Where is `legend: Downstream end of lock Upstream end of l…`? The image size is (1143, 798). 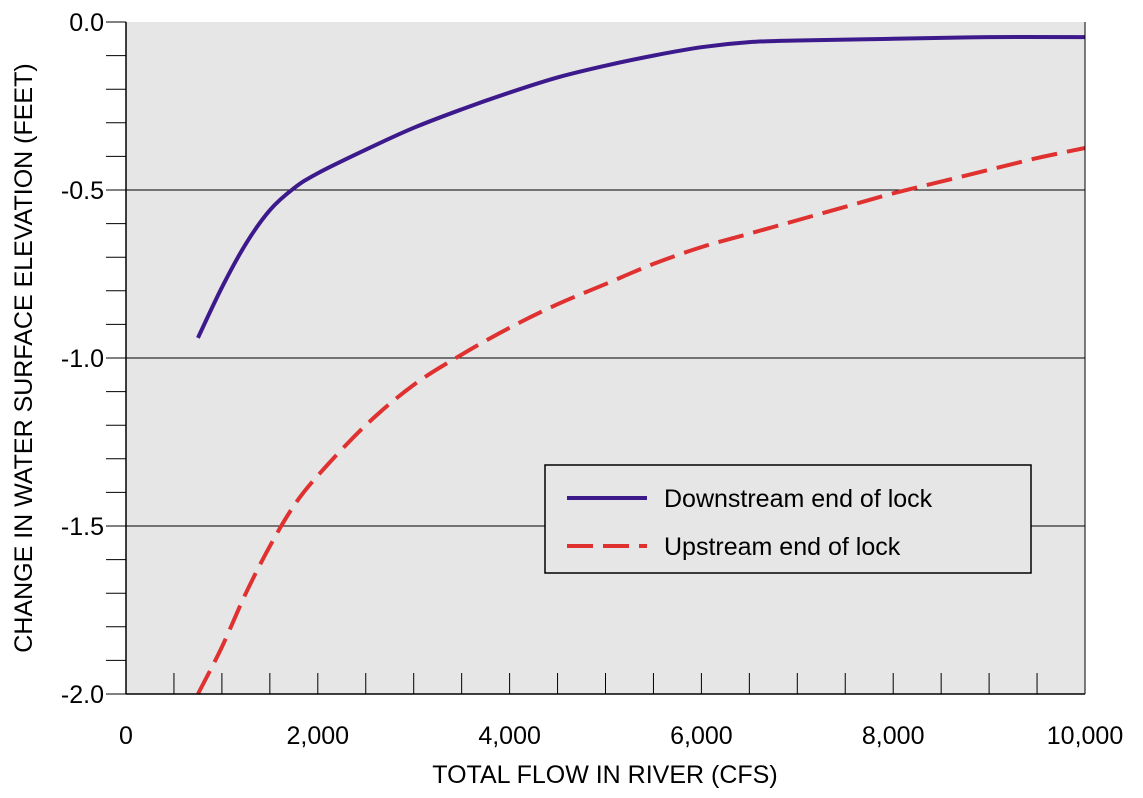
legend: Downstream end of lock Upstream end of l… is located at coordinates (788, 519).